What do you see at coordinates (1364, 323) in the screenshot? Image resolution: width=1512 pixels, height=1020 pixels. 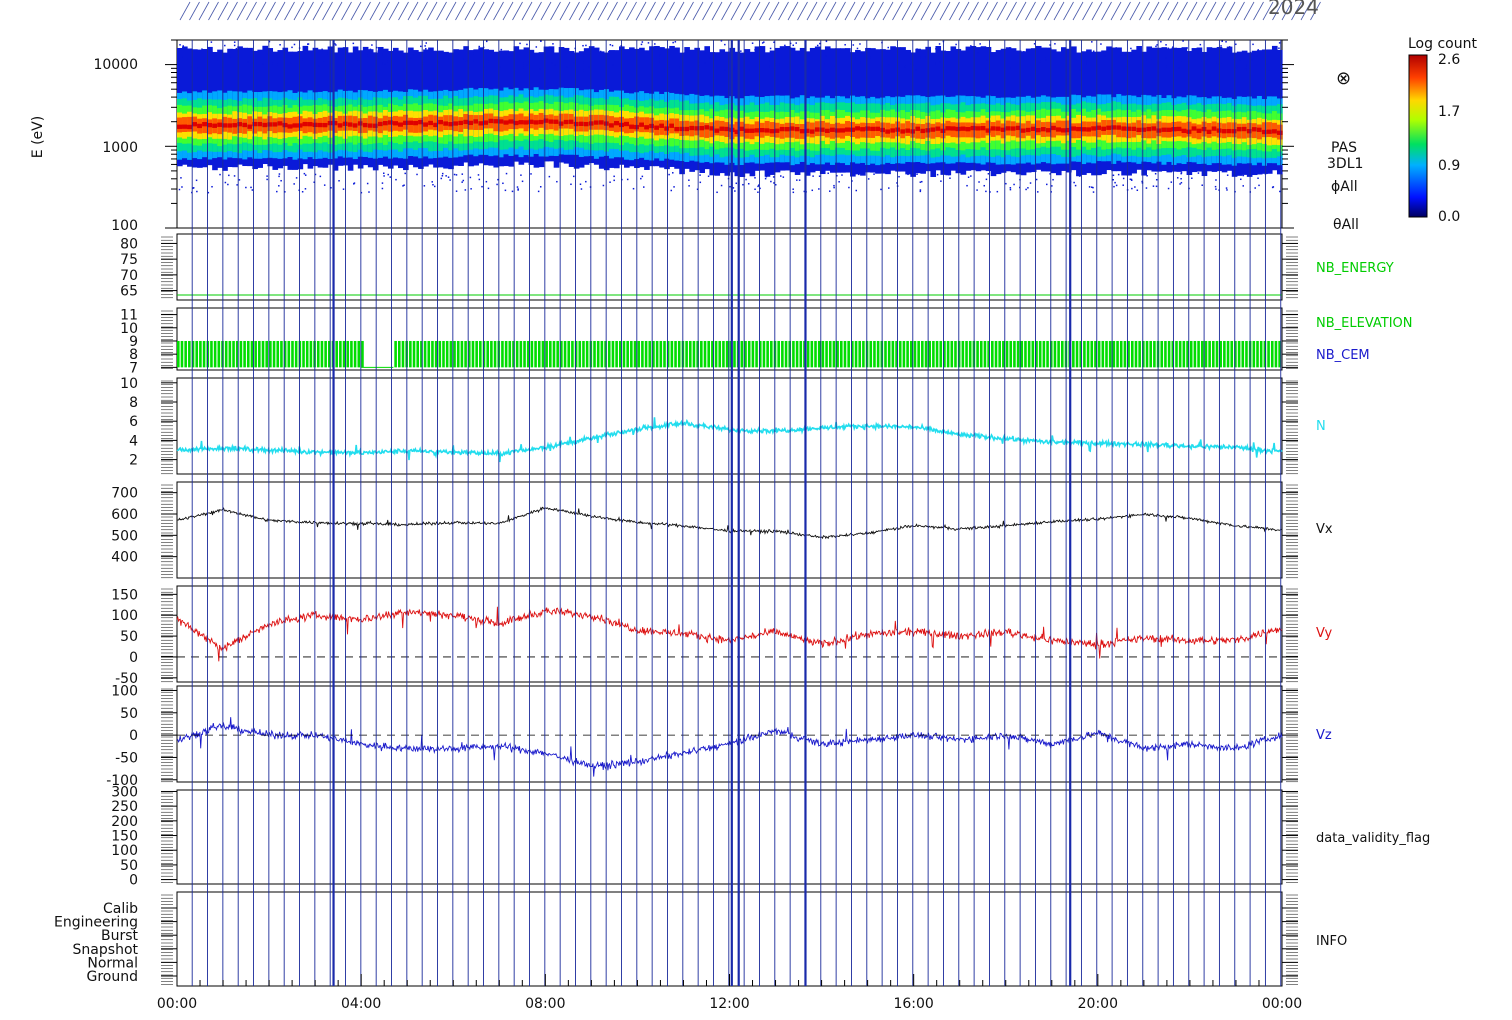 I see `panel-label-nb-elevation: NB_ELEVATION` at bounding box center [1364, 323].